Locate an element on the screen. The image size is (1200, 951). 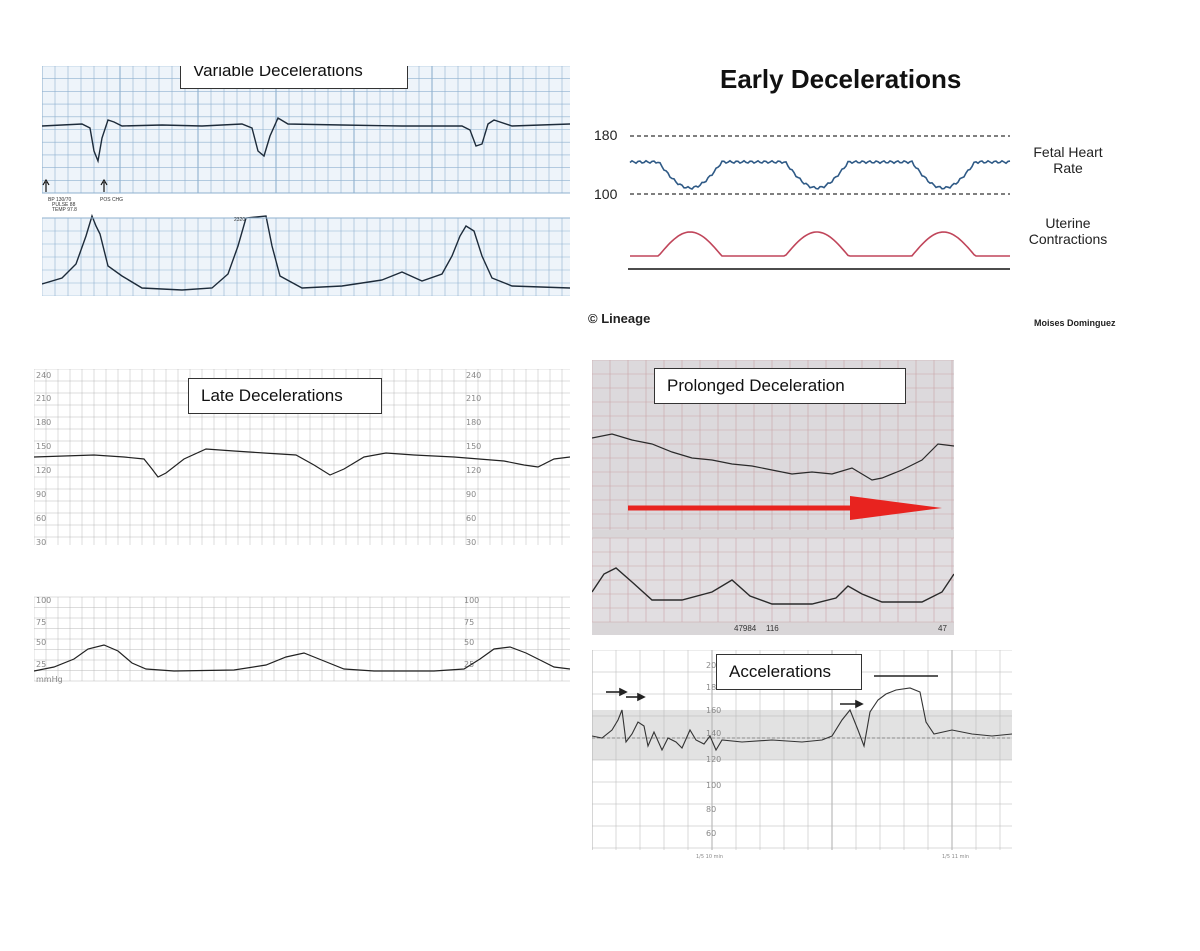
svg-text: 180 is located at coordinates (473, 422).